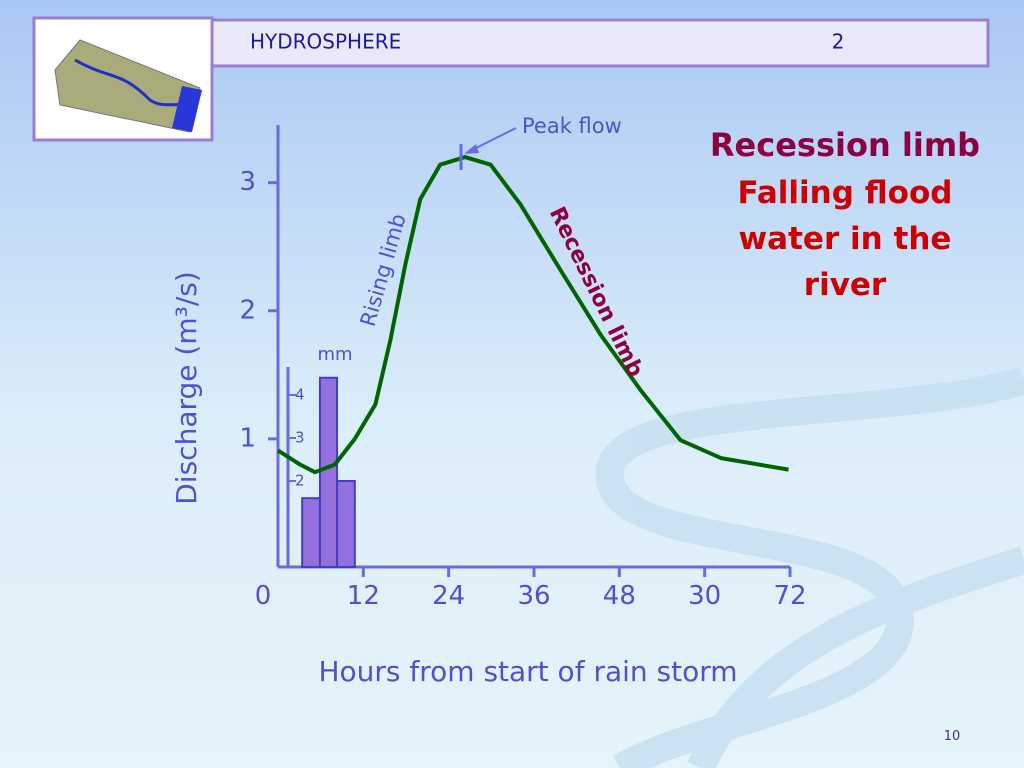  I want to click on header-number: 2, so click(838, 42).